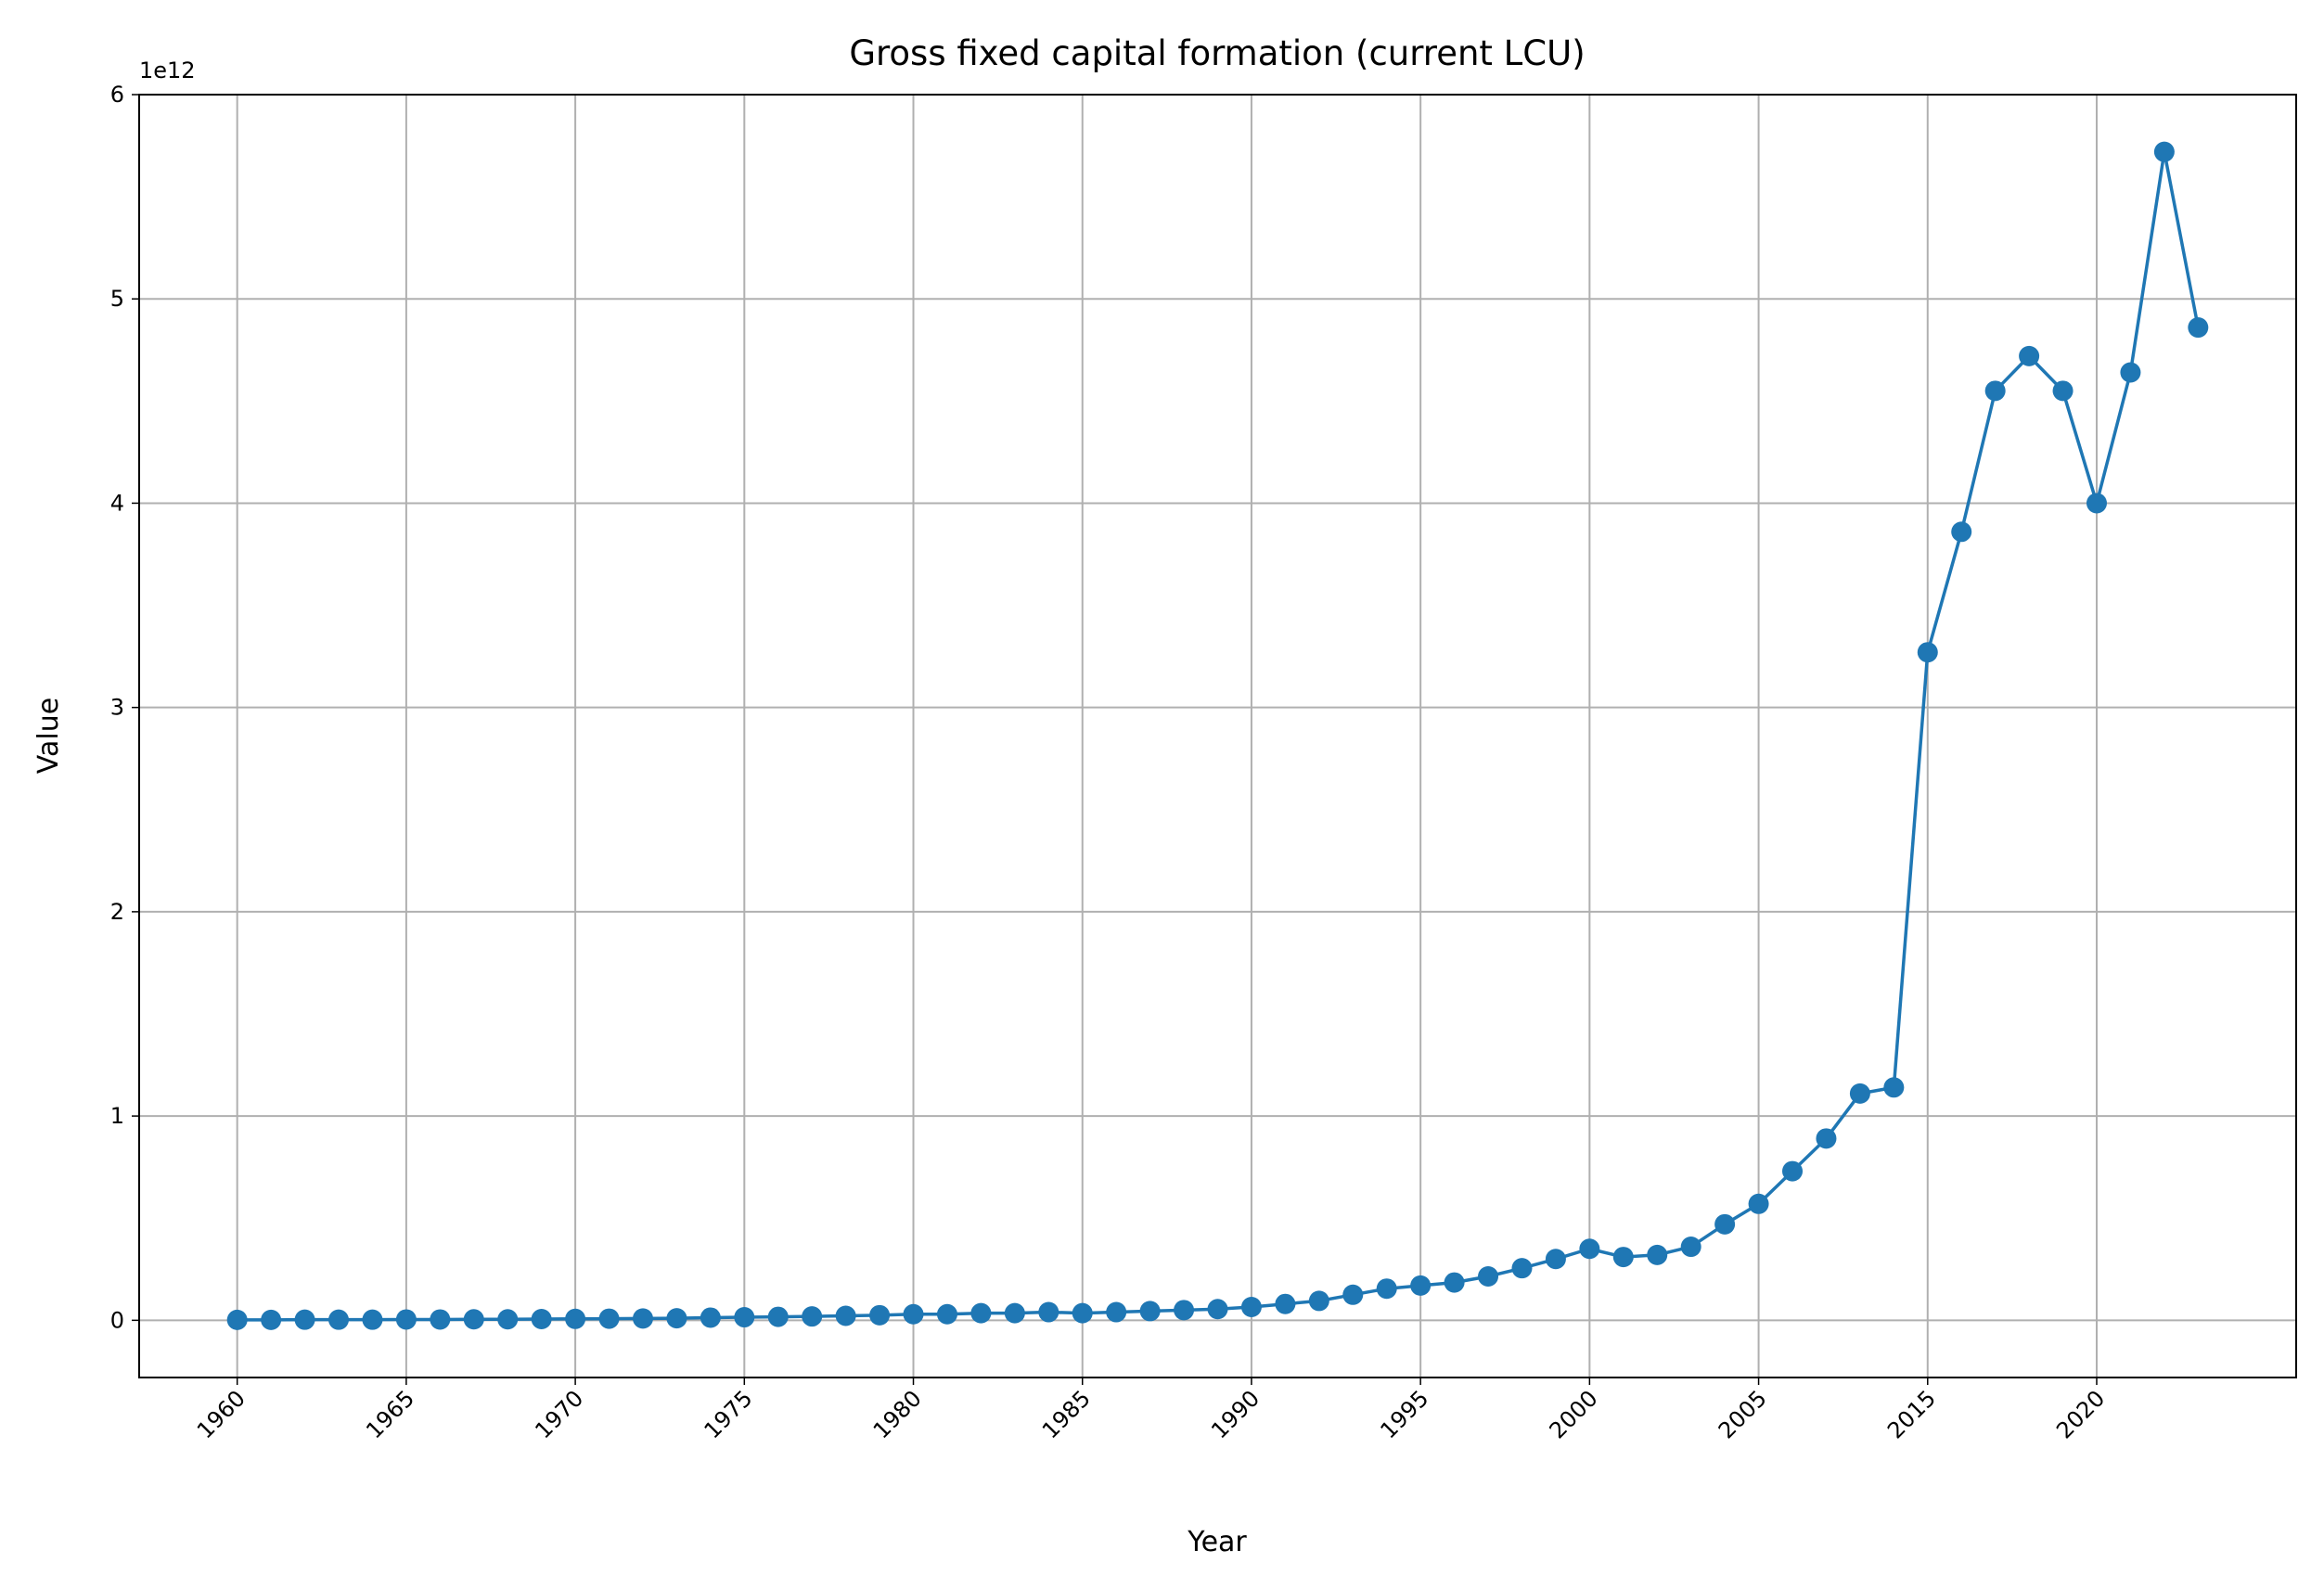 Image resolution: width=2324 pixels, height=1589 pixels. I want to click on x-axis-label: Year, so click(1217, 1542).